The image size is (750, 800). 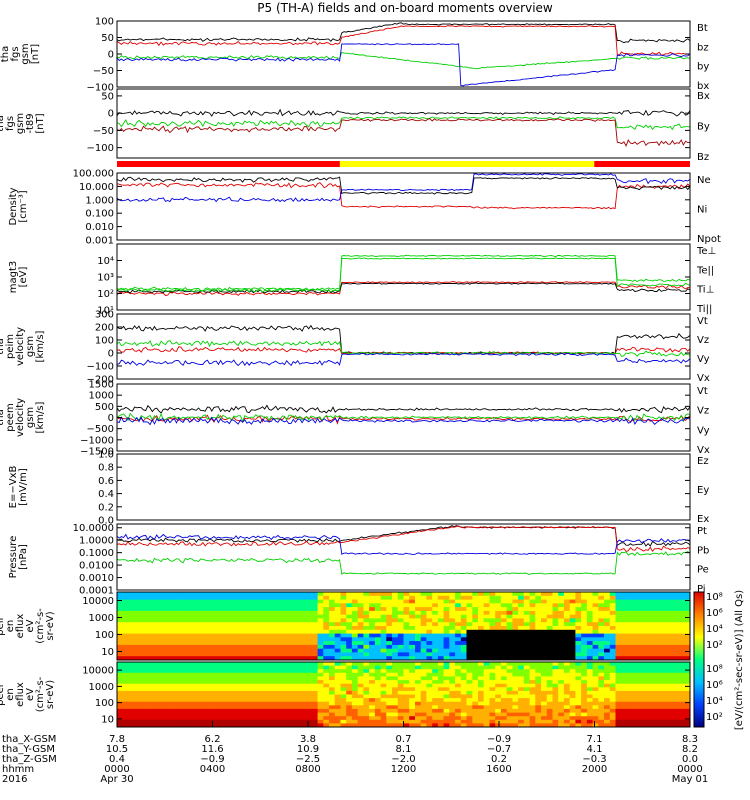 What do you see at coordinates (714, 685) in the screenshot?
I see `colorbar-tick-label: 10⁶` at bounding box center [714, 685].